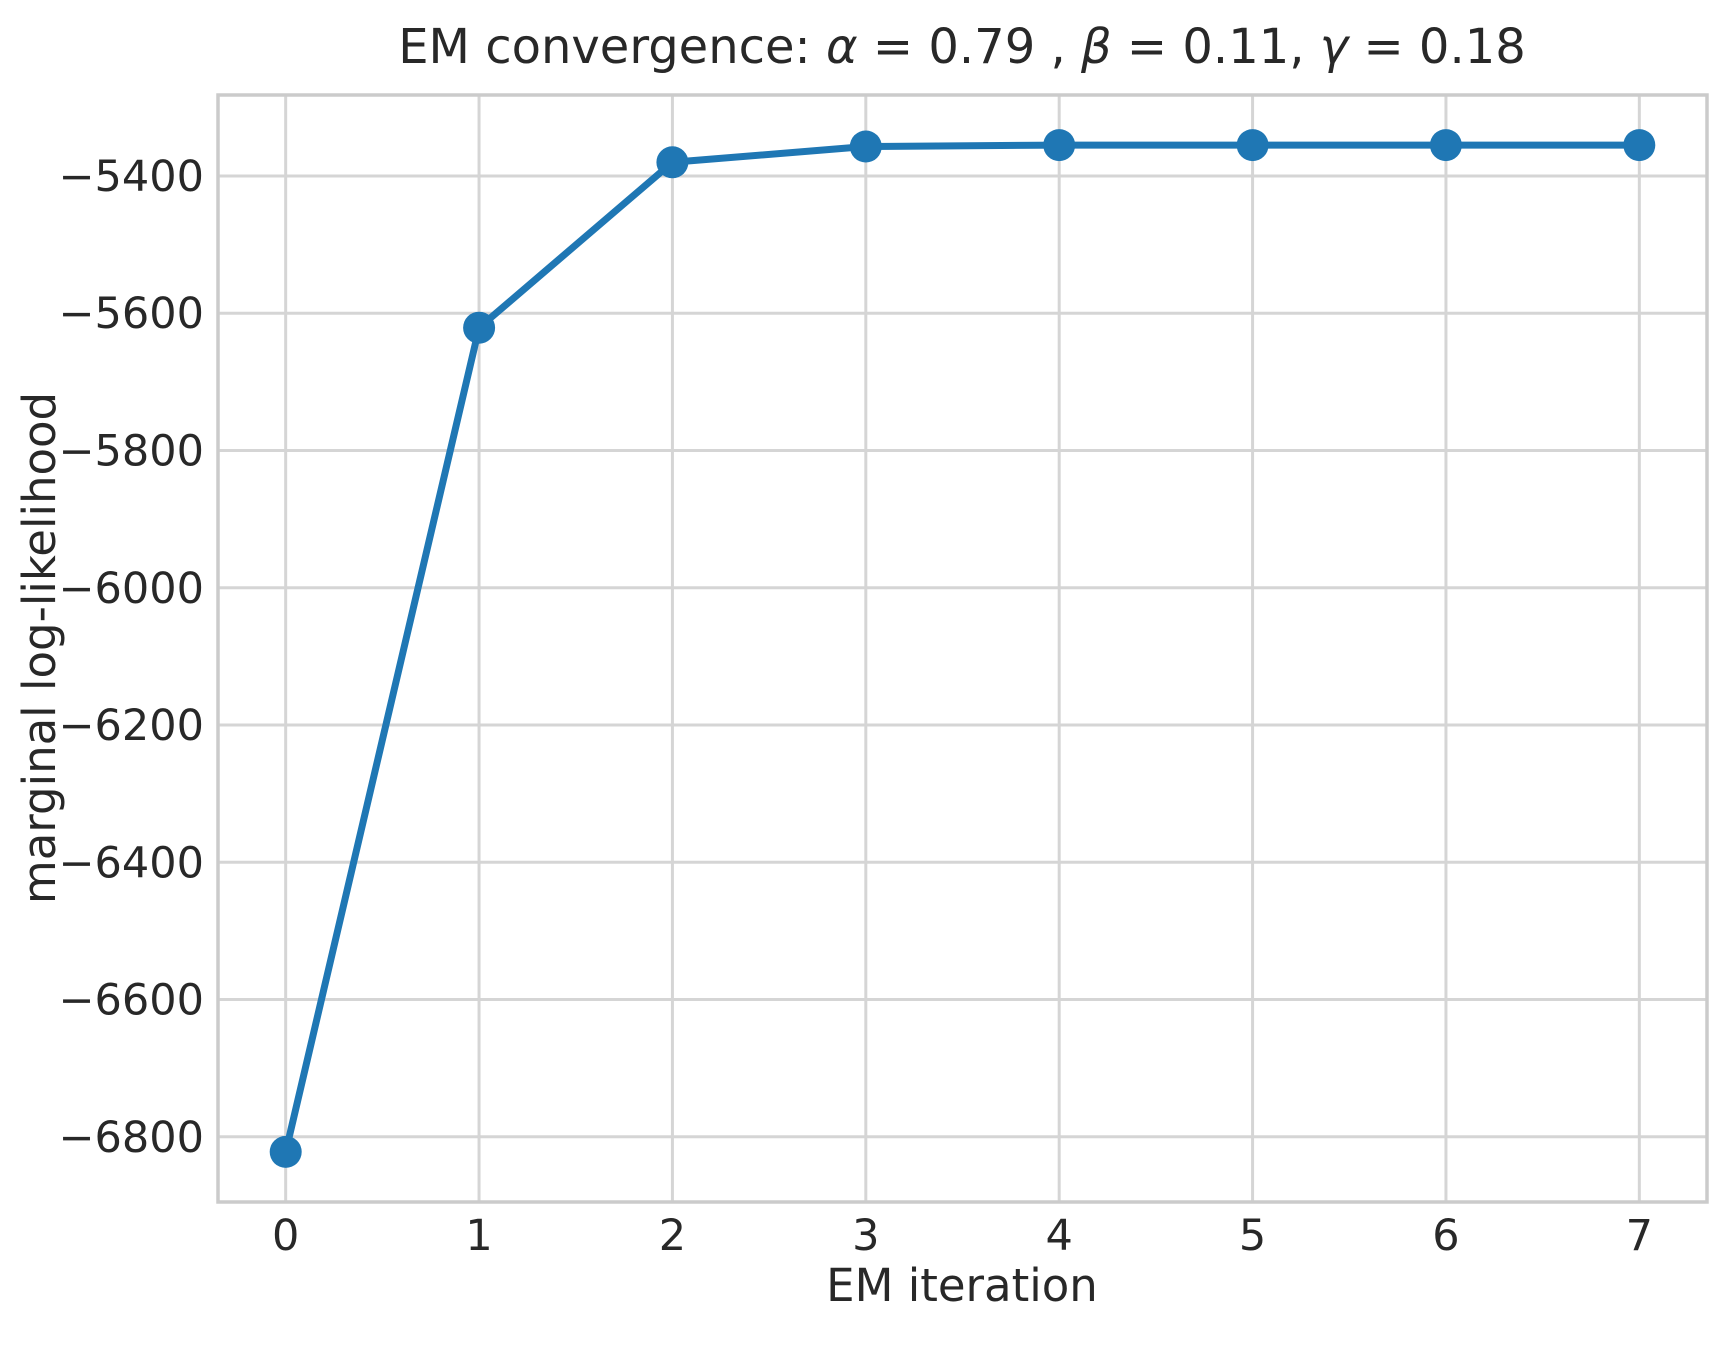 The width and height of the screenshot is (1736, 1345). I want to click on title-text-segment: = 0.11,, so click(1216, 47).